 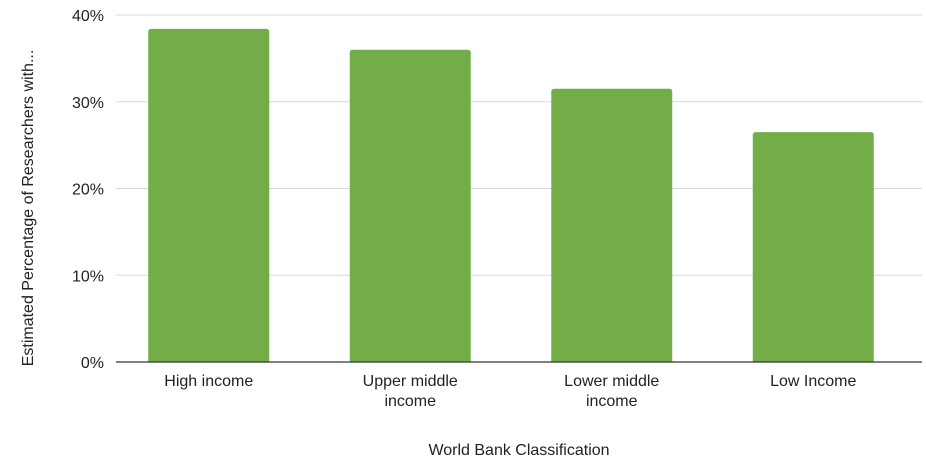 What do you see at coordinates (813, 381) in the screenshot?
I see `x-category-label: Low Income` at bounding box center [813, 381].